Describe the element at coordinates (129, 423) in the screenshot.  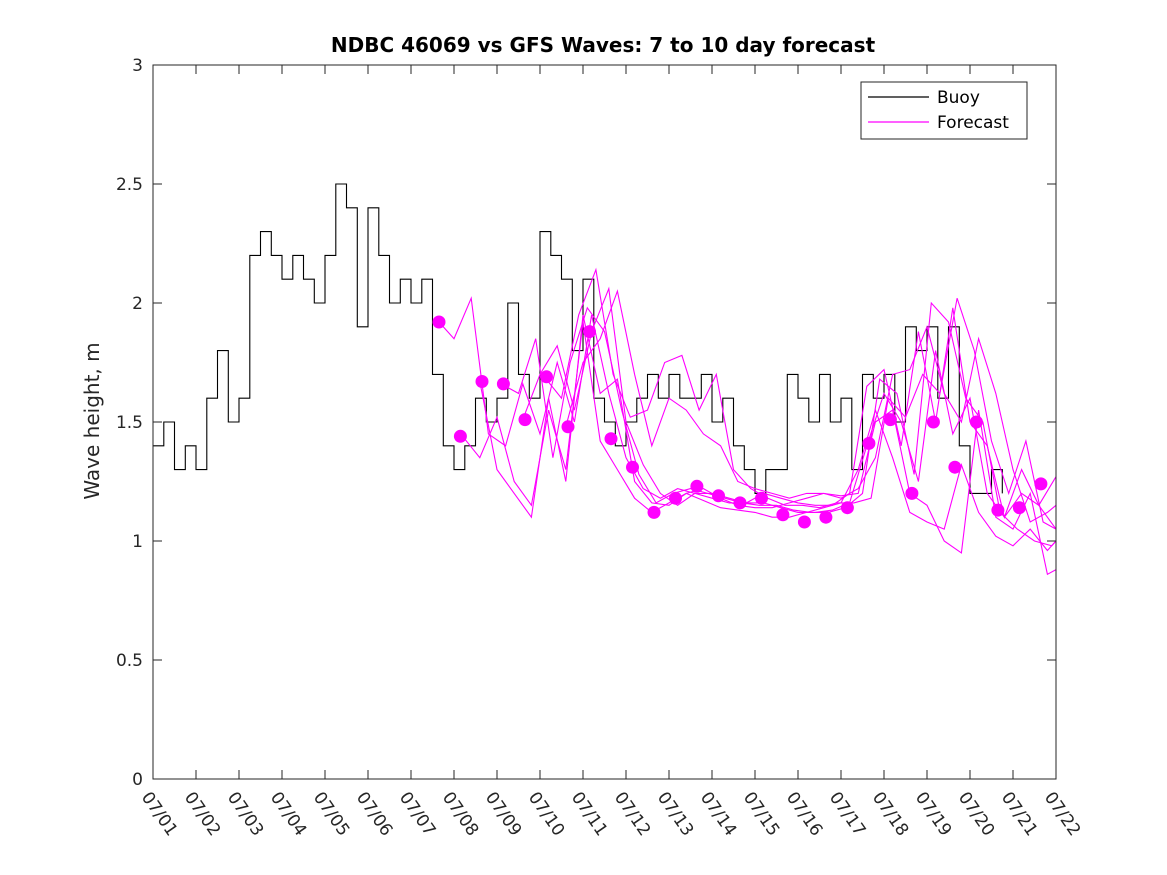
I see `y-tick-label: 1.5` at that location.